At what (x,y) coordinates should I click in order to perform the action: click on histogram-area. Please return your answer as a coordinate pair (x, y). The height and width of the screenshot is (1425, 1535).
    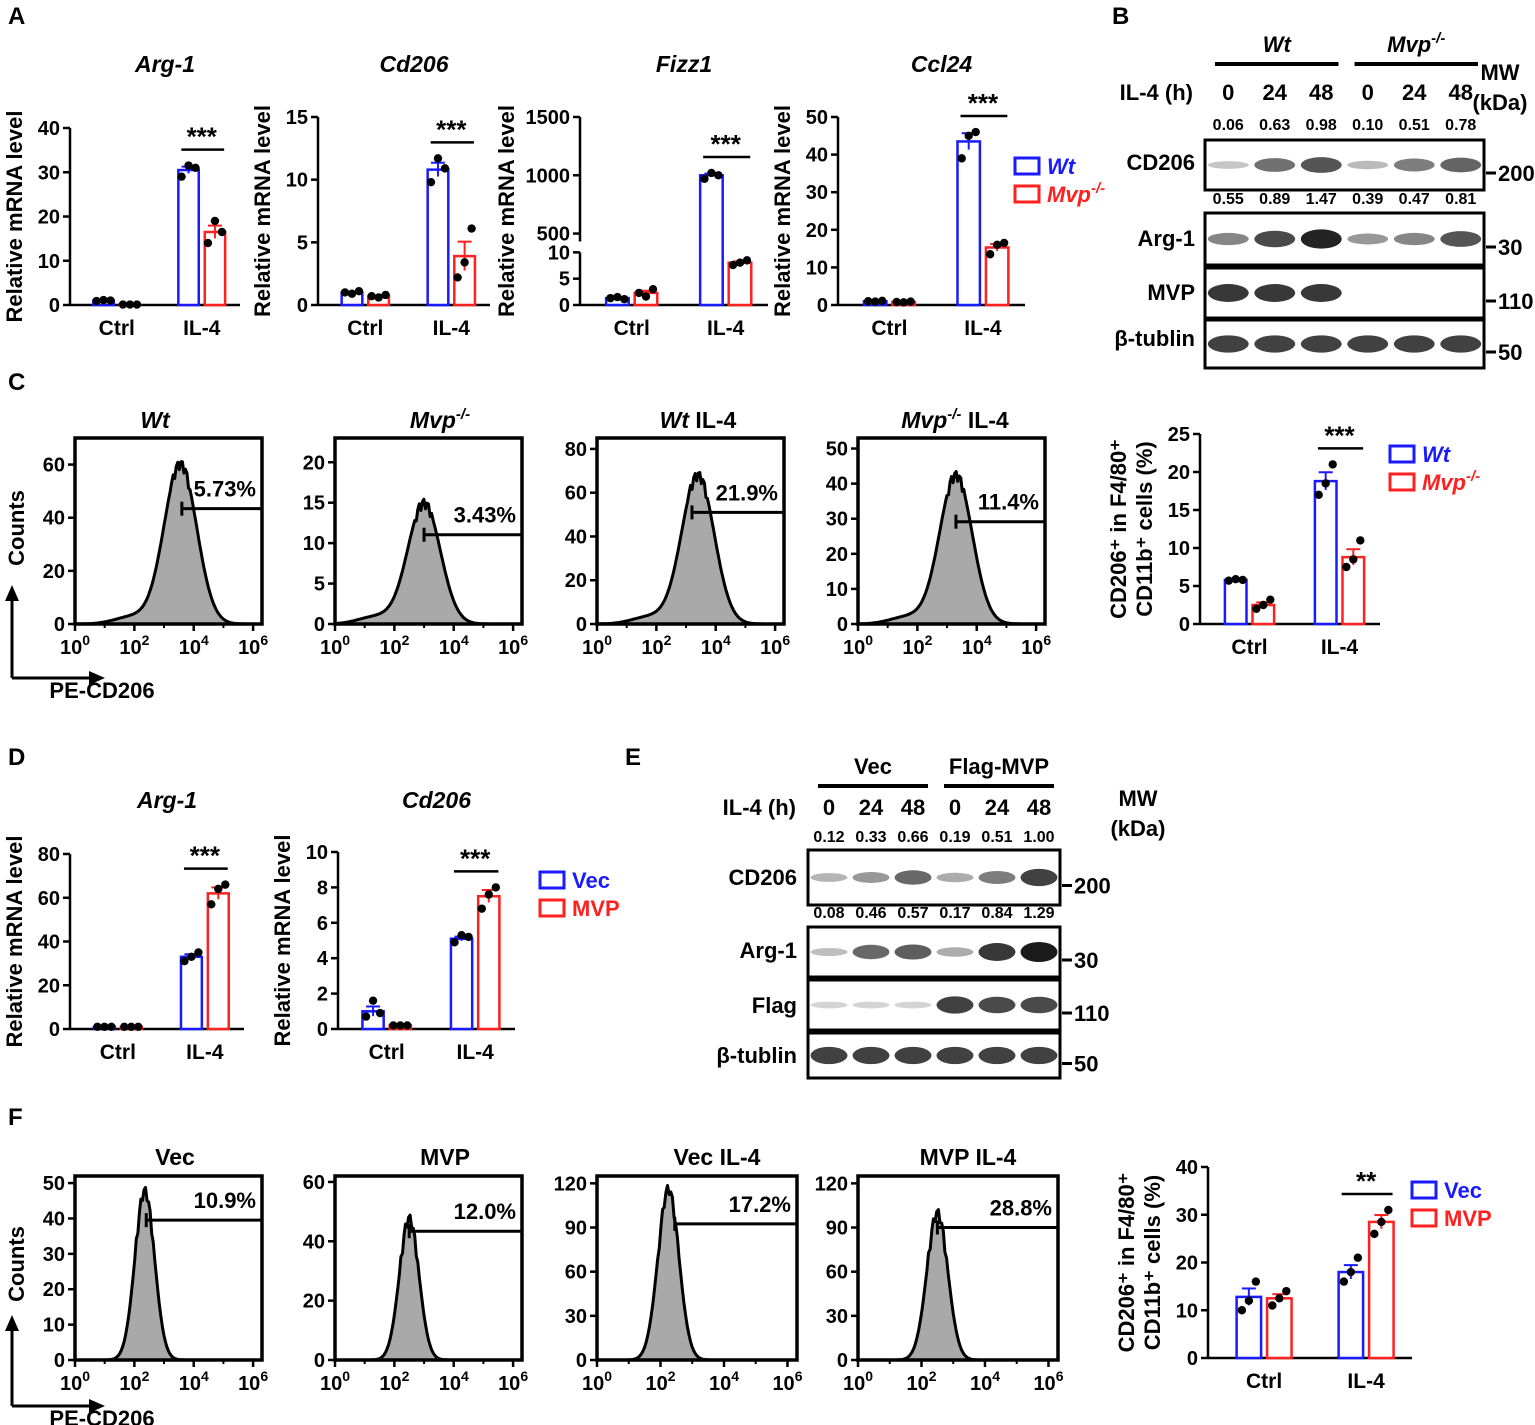
    Looking at the image, I should click on (956, 1285).